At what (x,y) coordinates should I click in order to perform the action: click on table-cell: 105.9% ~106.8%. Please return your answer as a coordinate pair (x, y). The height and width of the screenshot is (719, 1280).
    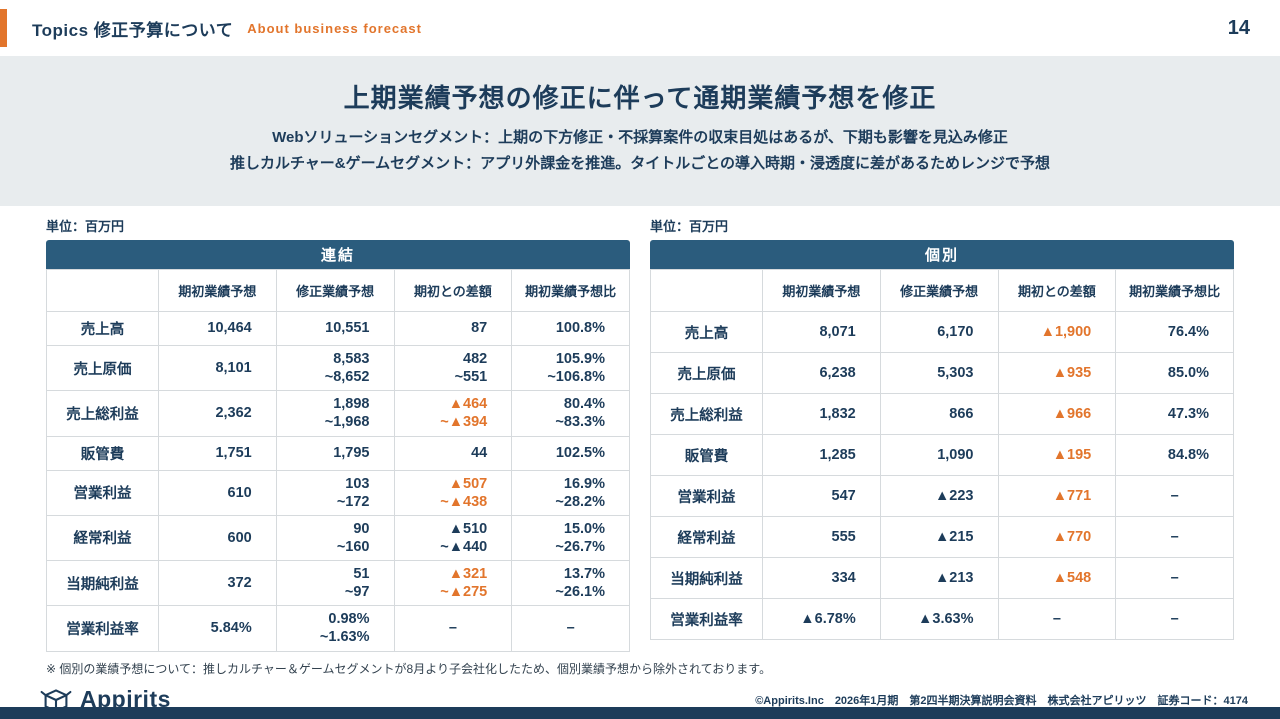
    Looking at the image, I should click on (570, 368).